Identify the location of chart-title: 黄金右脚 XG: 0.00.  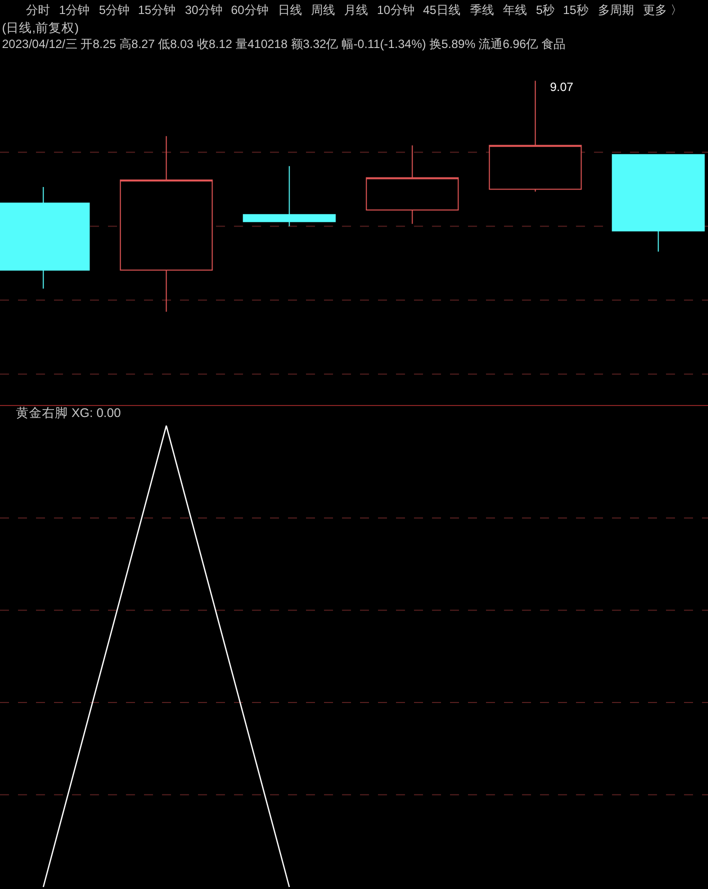
(68, 413).